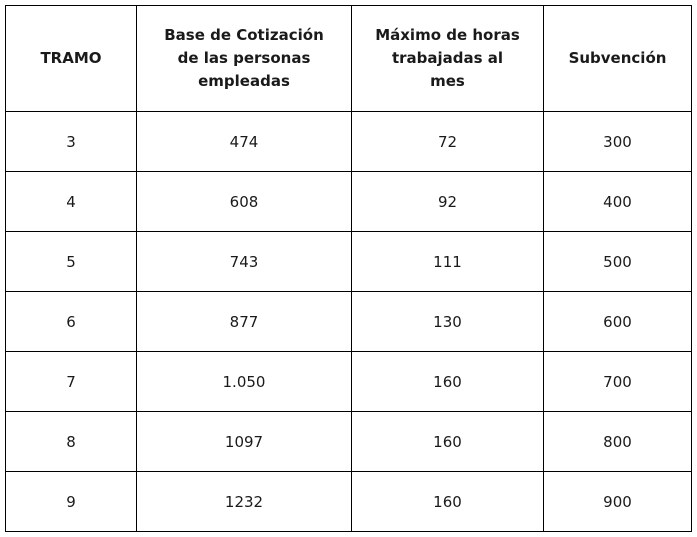 The width and height of the screenshot is (697, 537). I want to click on cell-base: 608, so click(244, 201).